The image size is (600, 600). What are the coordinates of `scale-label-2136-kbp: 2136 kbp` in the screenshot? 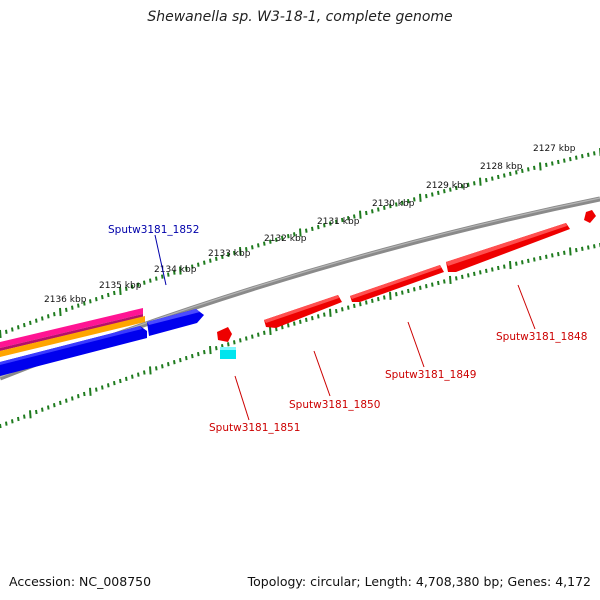 It's located at (65, 300).